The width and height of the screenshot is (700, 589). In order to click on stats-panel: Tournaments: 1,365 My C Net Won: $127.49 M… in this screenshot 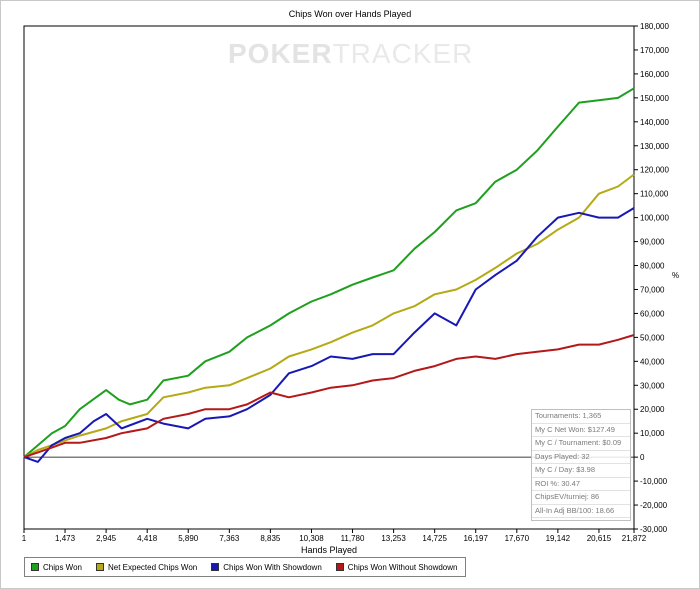, I will do `click(581, 465)`.